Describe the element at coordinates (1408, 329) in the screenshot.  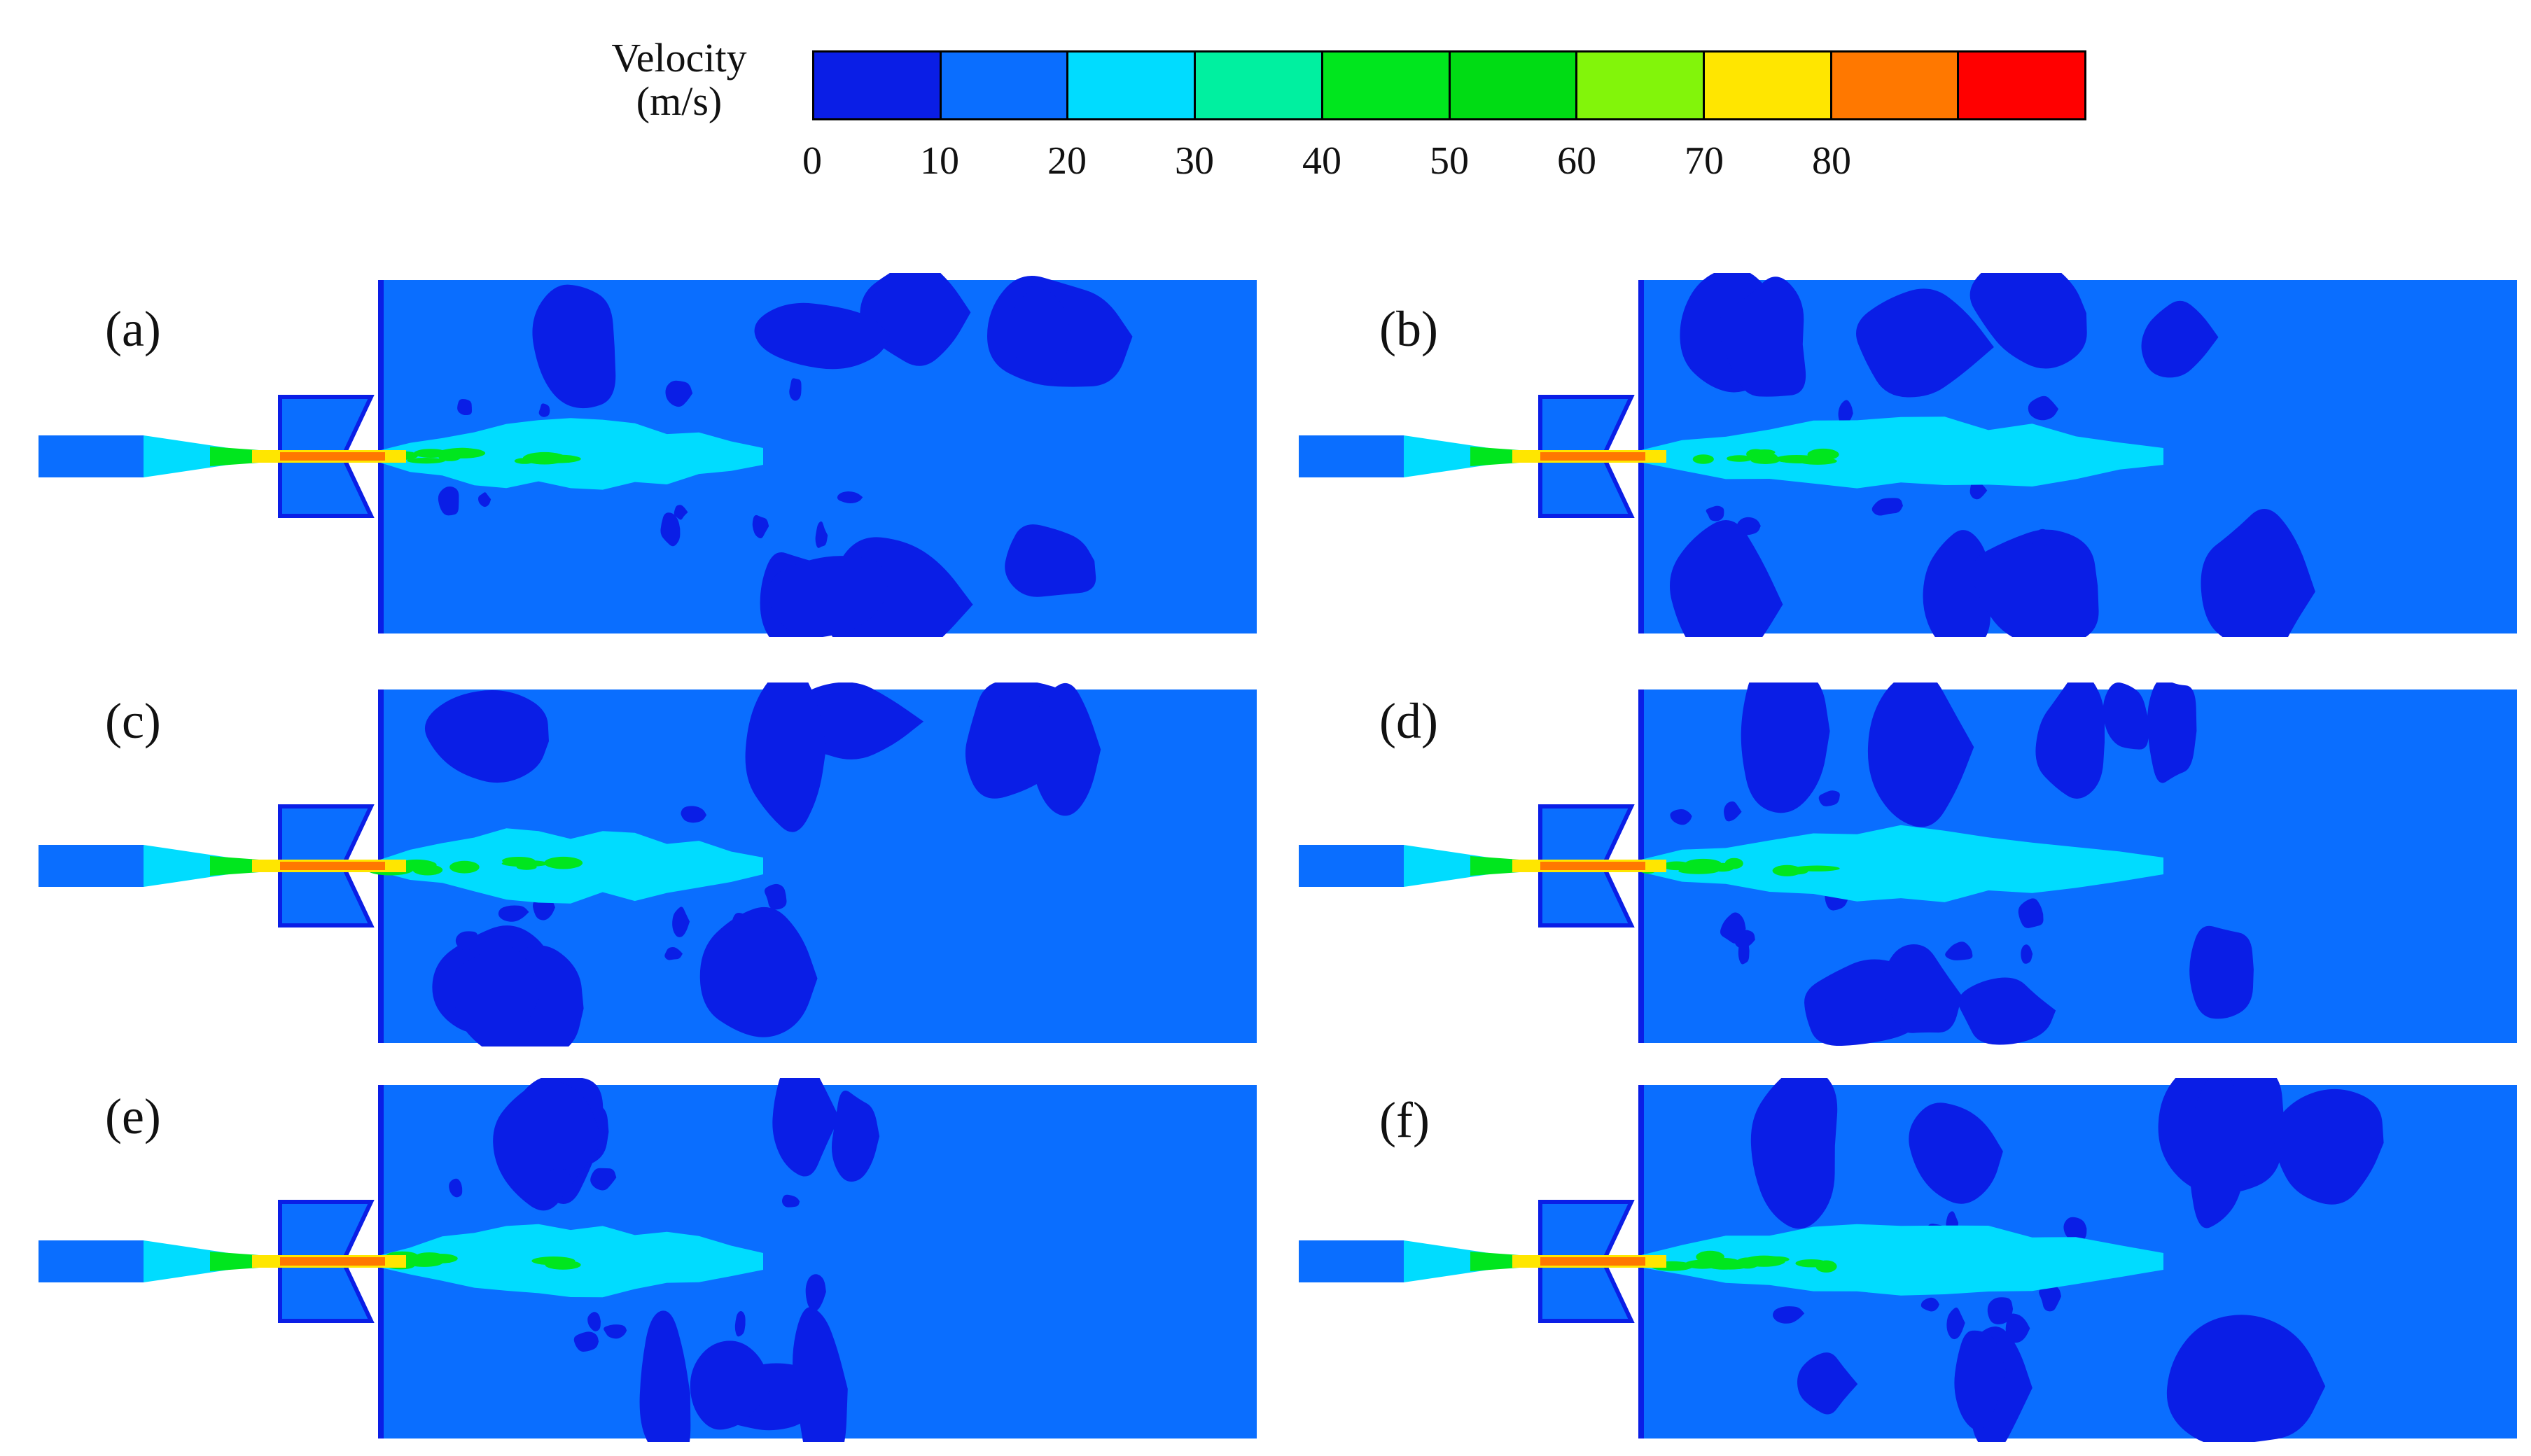
I see `panel-label: (b)` at that location.